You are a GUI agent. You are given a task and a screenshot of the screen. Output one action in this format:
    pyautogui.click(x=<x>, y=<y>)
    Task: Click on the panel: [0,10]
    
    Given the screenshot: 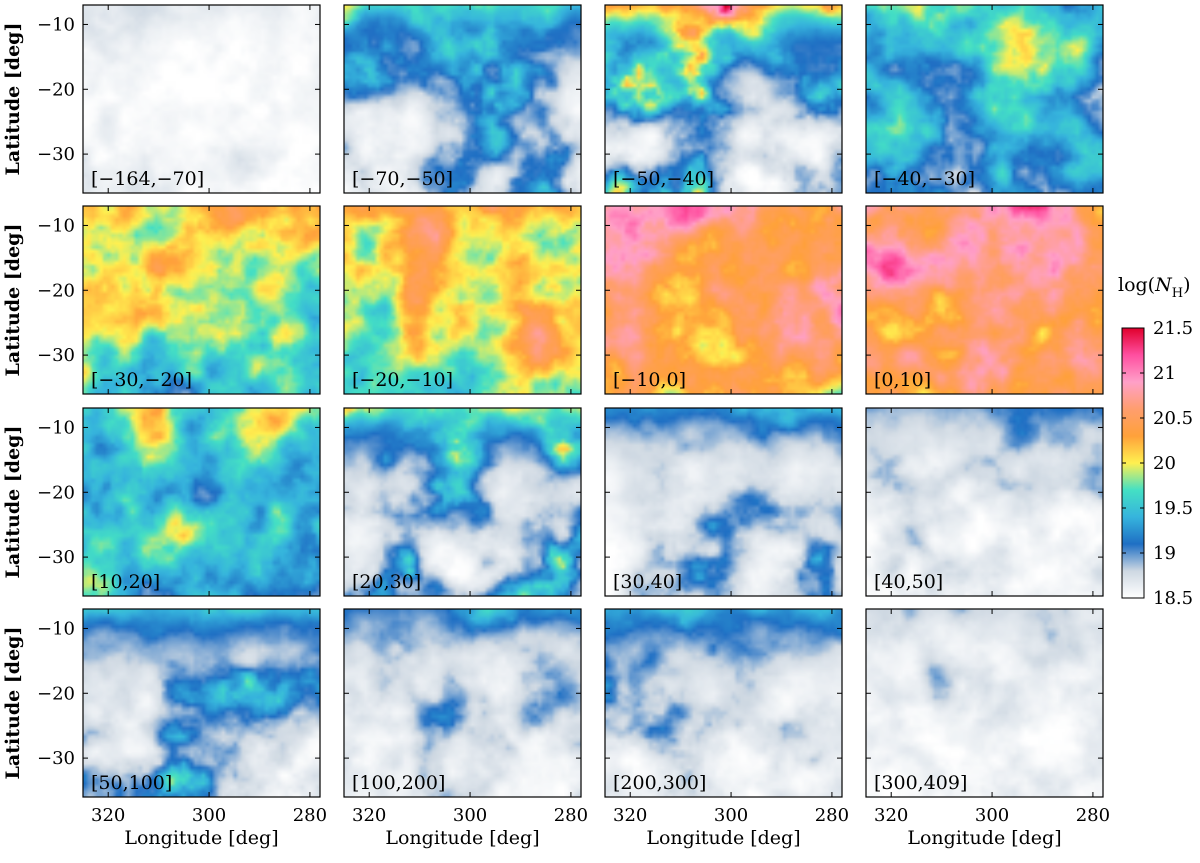 What is the action you would take?
    pyautogui.click(x=984, y=300)
    